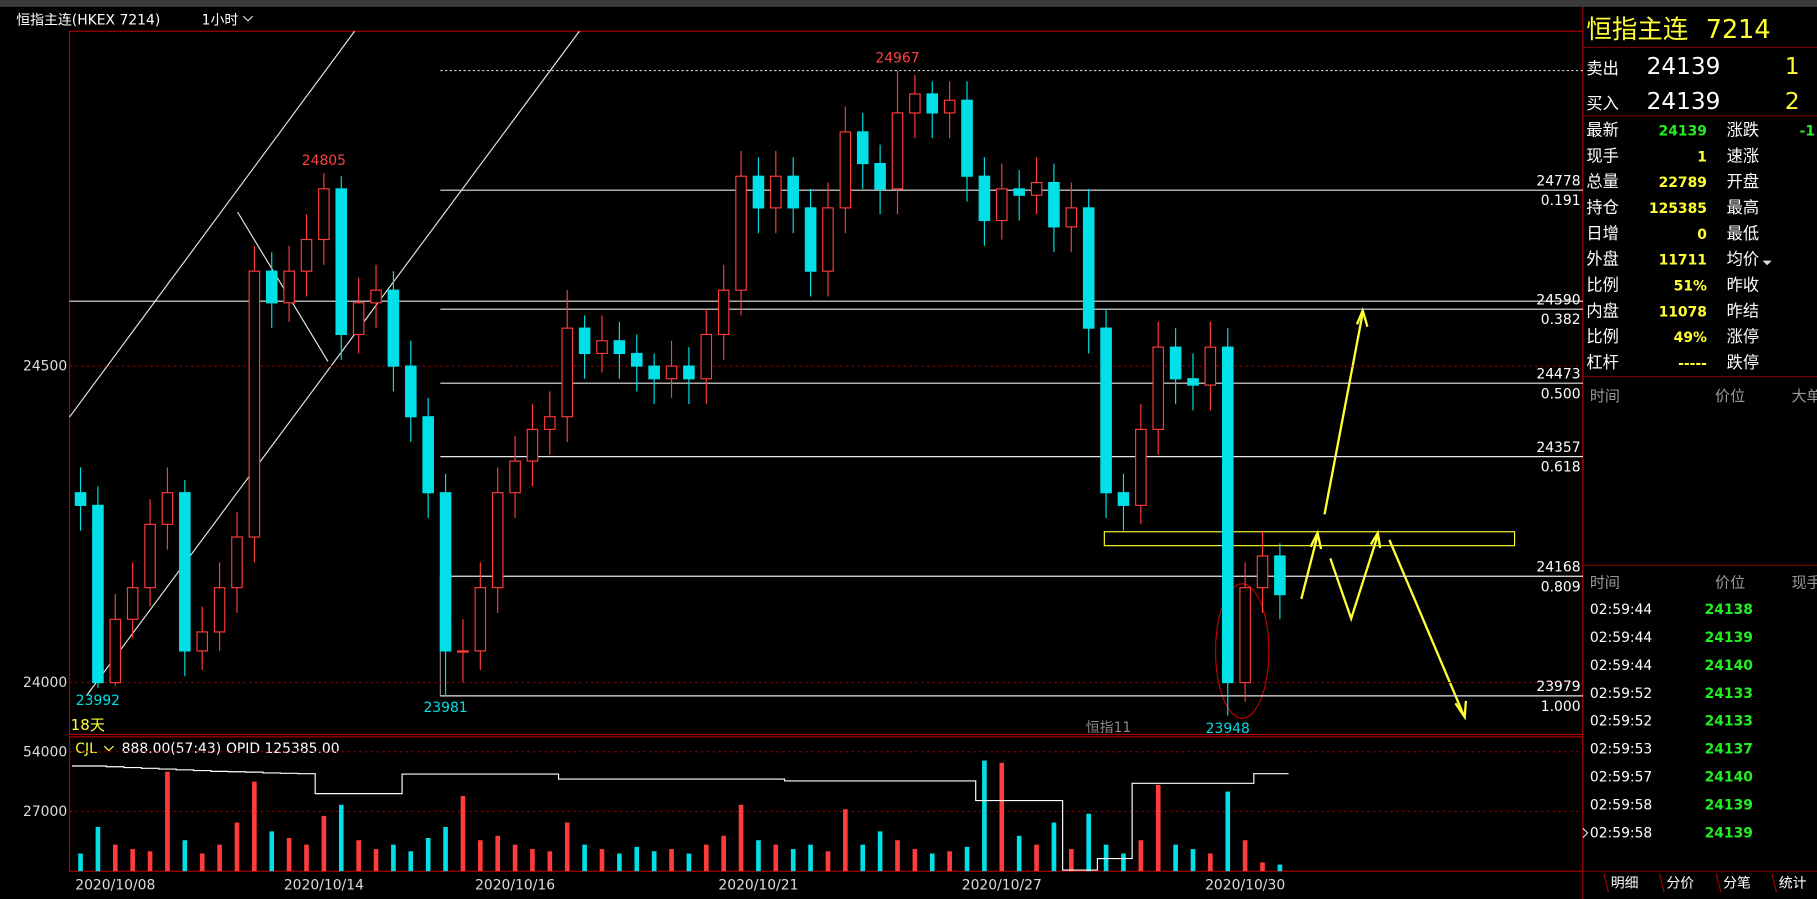 This screenshot has height=899, width=1817. What do you see at coordinates (324, 886) in the screenshot?
I see `x-tick-label: 2020/10/14` at bounding box center [324, 886].